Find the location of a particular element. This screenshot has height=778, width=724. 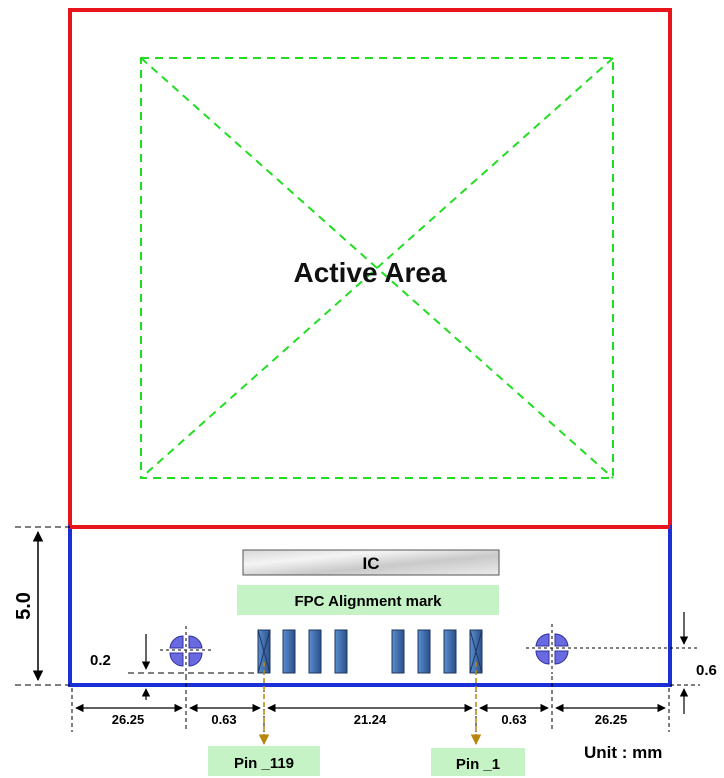

pin-1-label: Pin _1 is located at coordinates (478, 764).